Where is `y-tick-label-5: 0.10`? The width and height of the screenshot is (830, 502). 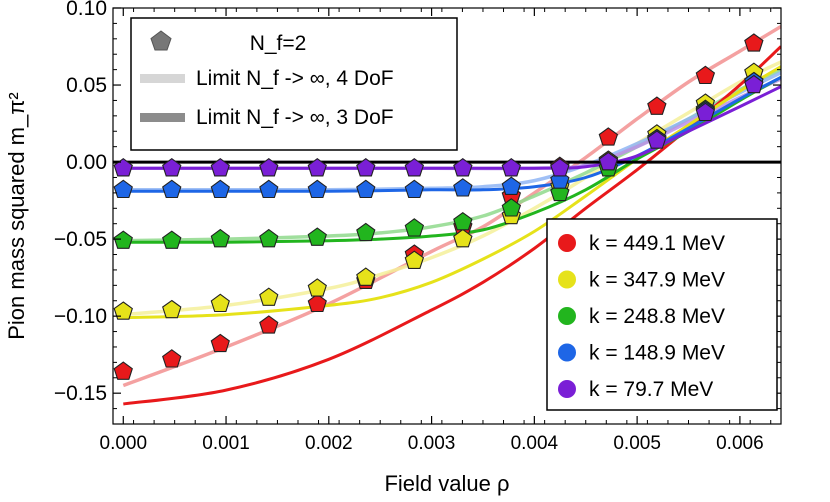 y-tick-label-5: 0.10 is located at coordinates (86, 10).